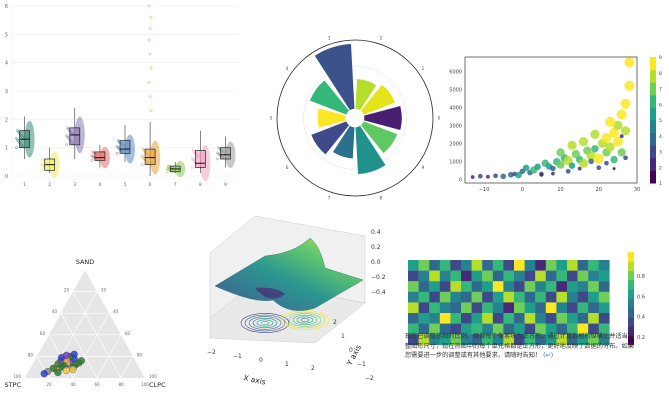 This screenshot has height=403, width=669. What do you see at coordinates (423, 69) in the screenshot?
I see `angle-tick-label: 1` at bounding box center [423, 69].